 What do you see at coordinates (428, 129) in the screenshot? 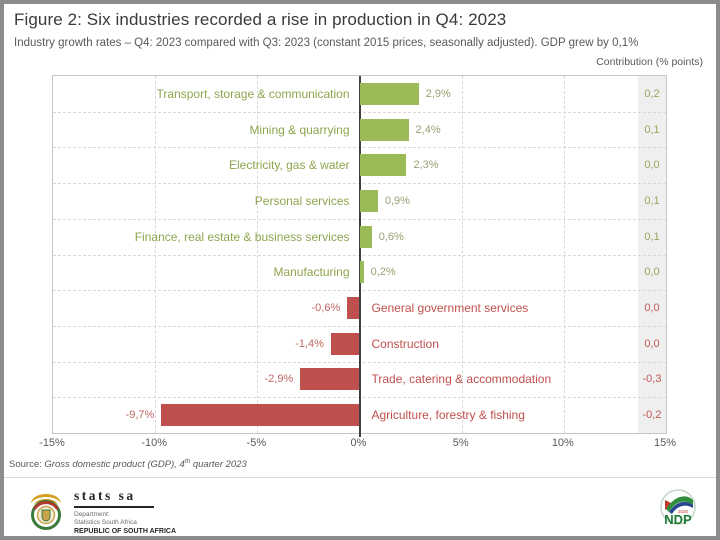
I see `value-label: 2,4%` at bounding box center [428, 129].